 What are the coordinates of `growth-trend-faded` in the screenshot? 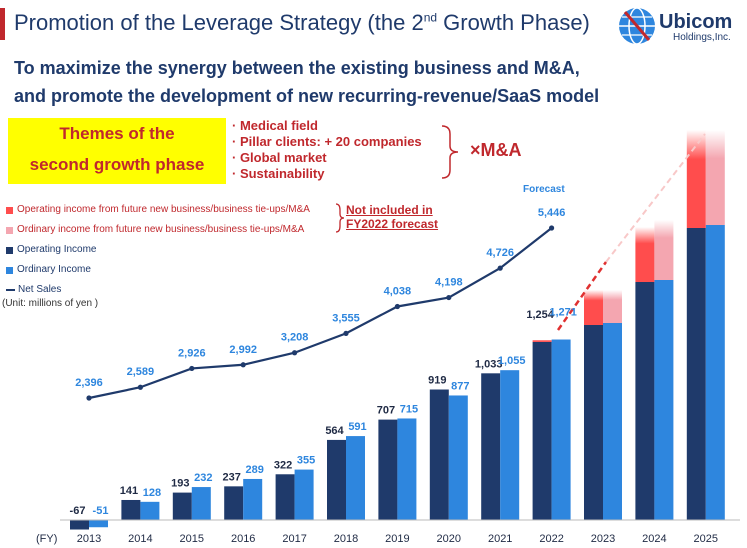 It's located at (655, 198).